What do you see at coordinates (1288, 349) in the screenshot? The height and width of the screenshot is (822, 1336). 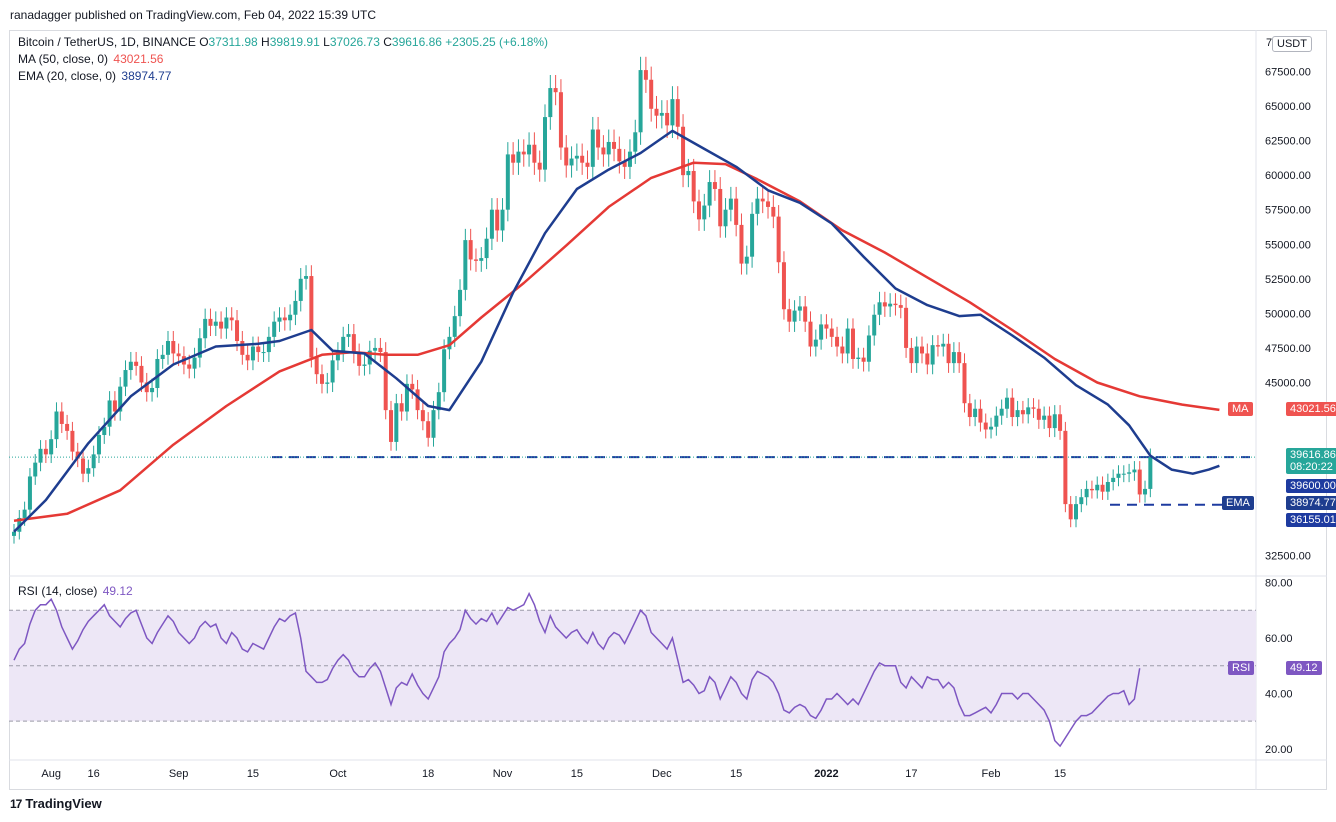 I see `price-tick-label: 47500.00` at bounding box center [1288, 349].